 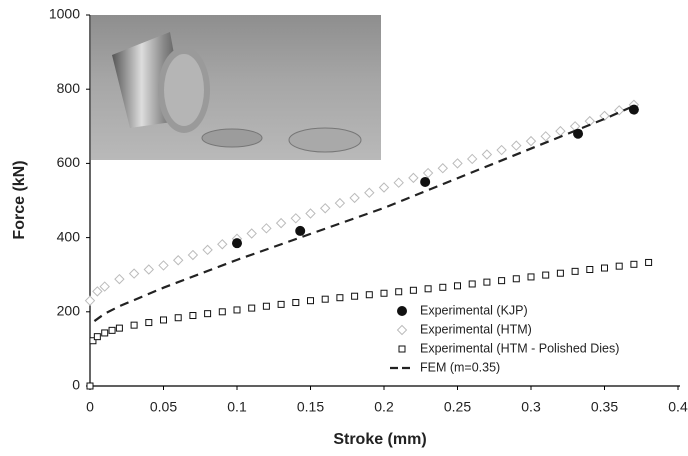 What do you see at coordinates (236, 87) in the screenshot?
I see `inset-photo` at bounding box center [236, 87].